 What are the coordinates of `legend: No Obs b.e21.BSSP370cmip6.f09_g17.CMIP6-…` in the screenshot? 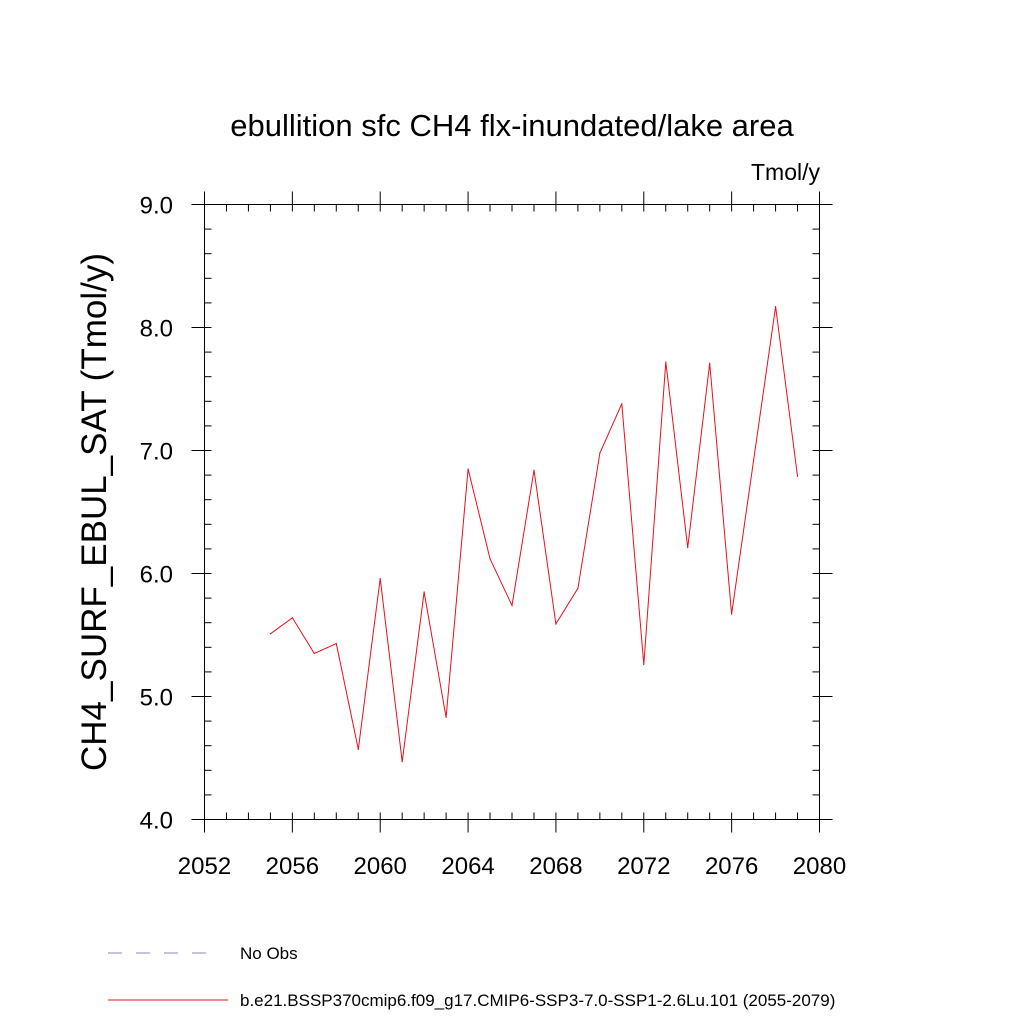 It's located at (471, 977).